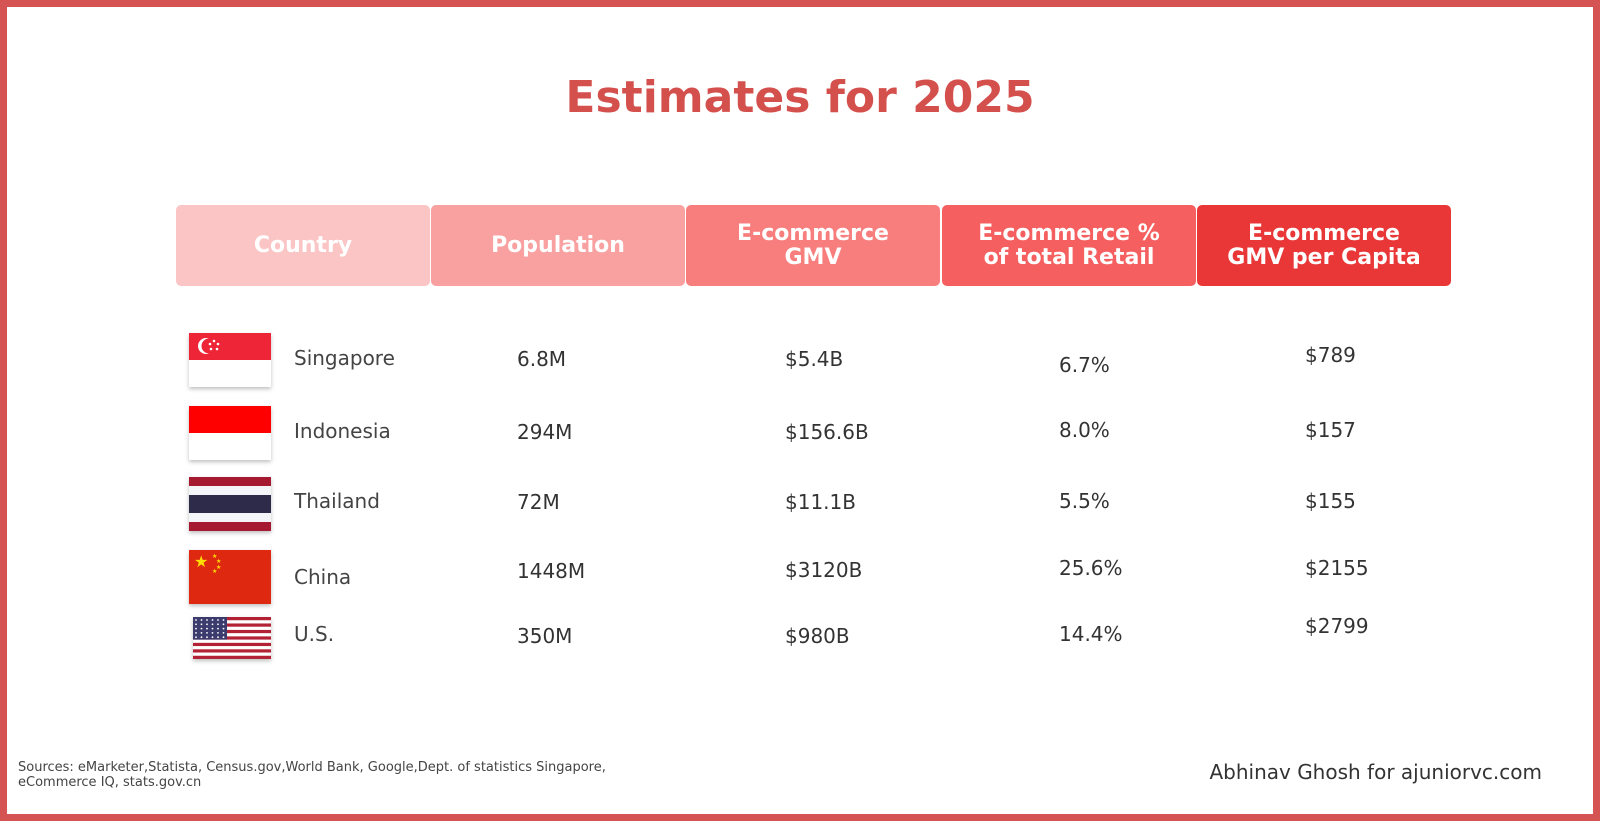 This screenshot has height=821, width=1600. What do you see at coordinates (230, 504) in the screenshot?
I see `thailand-flag-icon` at bounding box center [230, 504].